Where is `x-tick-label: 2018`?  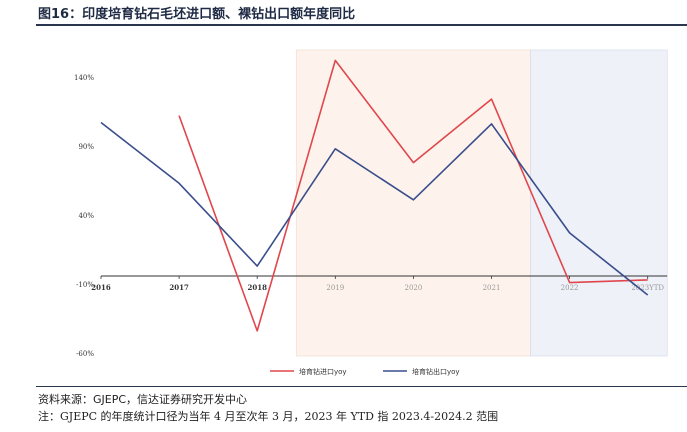
x-tick-label: 2018 is located at coordinates (257, 287).